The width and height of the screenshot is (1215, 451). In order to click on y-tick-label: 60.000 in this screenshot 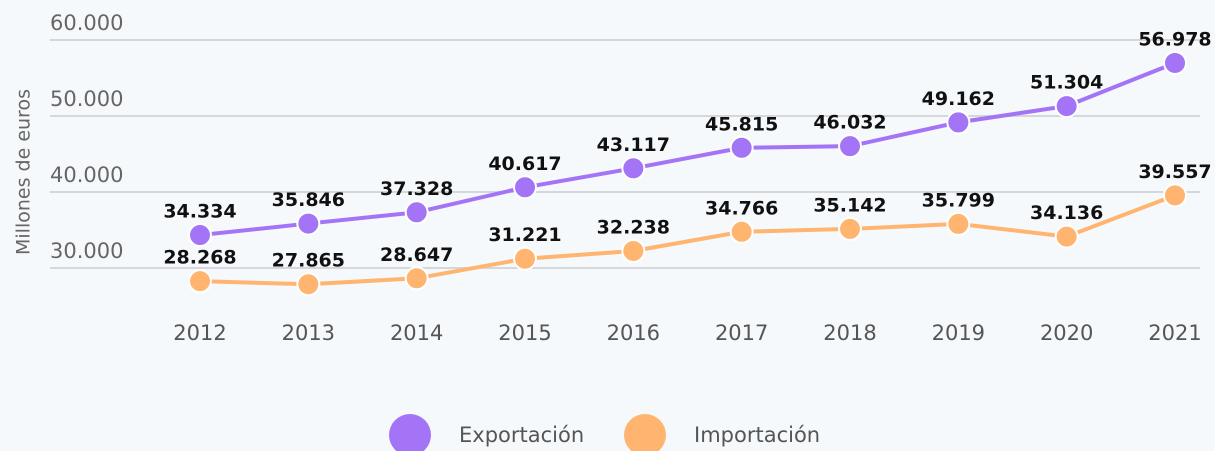, I will do `click(86, 23)`.